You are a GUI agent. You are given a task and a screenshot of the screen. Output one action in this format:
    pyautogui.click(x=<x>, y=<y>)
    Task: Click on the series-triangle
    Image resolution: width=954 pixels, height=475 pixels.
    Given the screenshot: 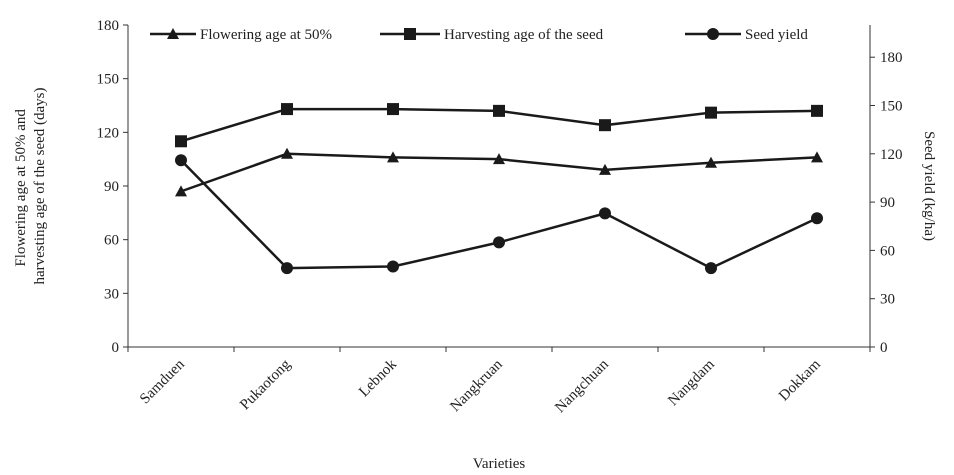 What is the action you would take?
    pyautogui.click(x=499, y=172)
    